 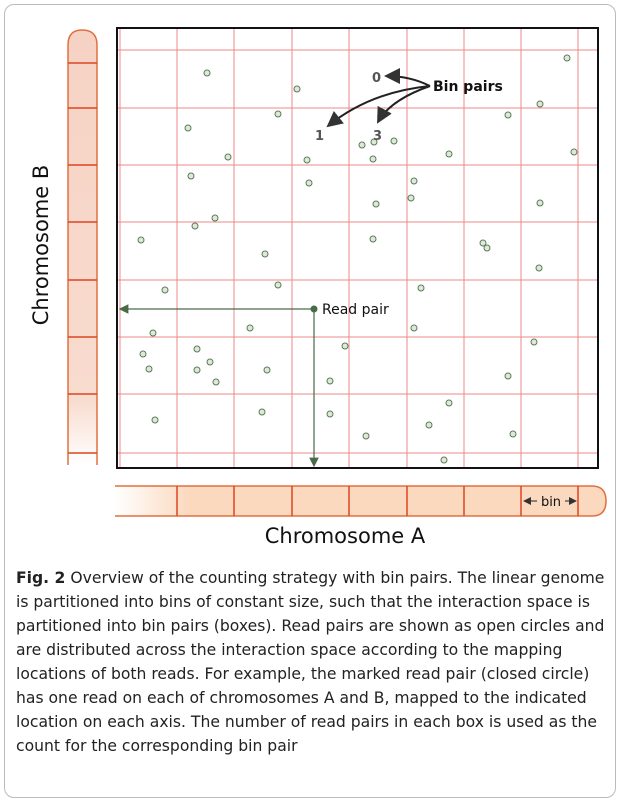 What do you see at coordinates (345, 536) in the screenshot?
I see `axis-a-label: Chromosome A` at bounding box center [345, 536].